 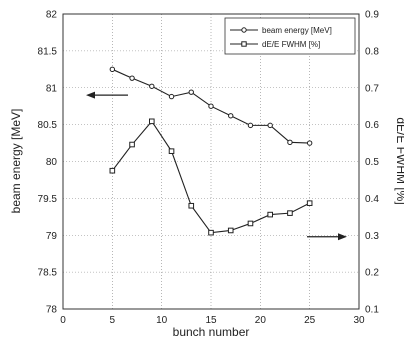 I want to click on y-right-tick-label: 0.8, so click(x=372, y=51).